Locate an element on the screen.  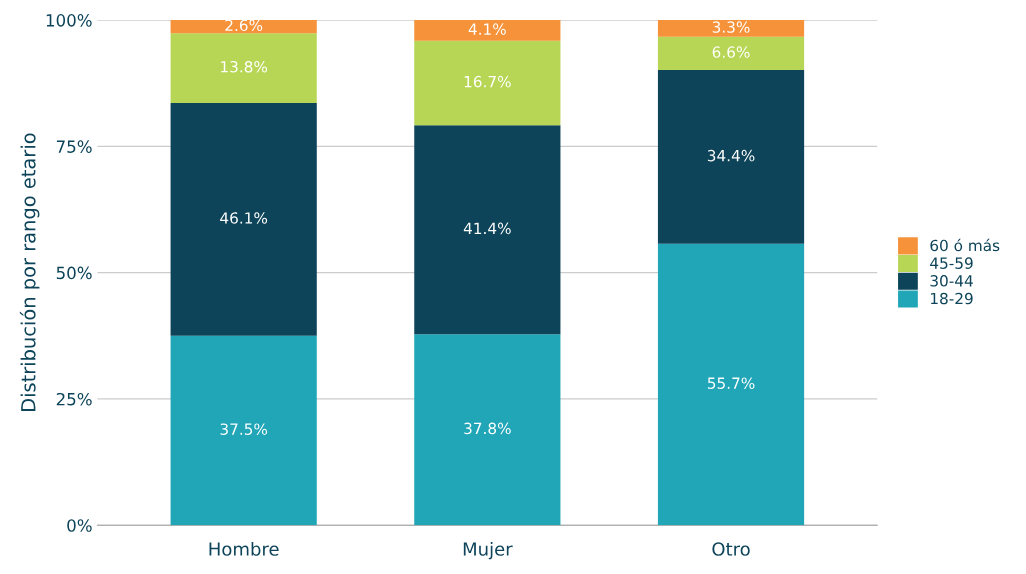
data-label: 34.4% is located at coordinates (731, 155).